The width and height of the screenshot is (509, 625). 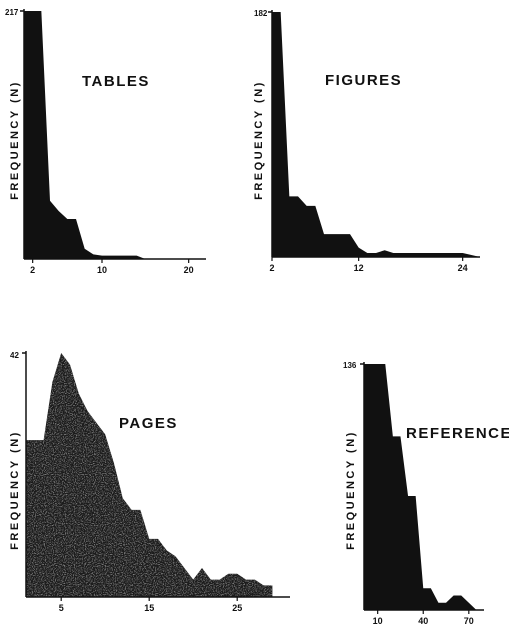 I want to click on chart-references: REFERENCES FREQUENCY (N) 136 10 40 70, so click(x=426, y=493).